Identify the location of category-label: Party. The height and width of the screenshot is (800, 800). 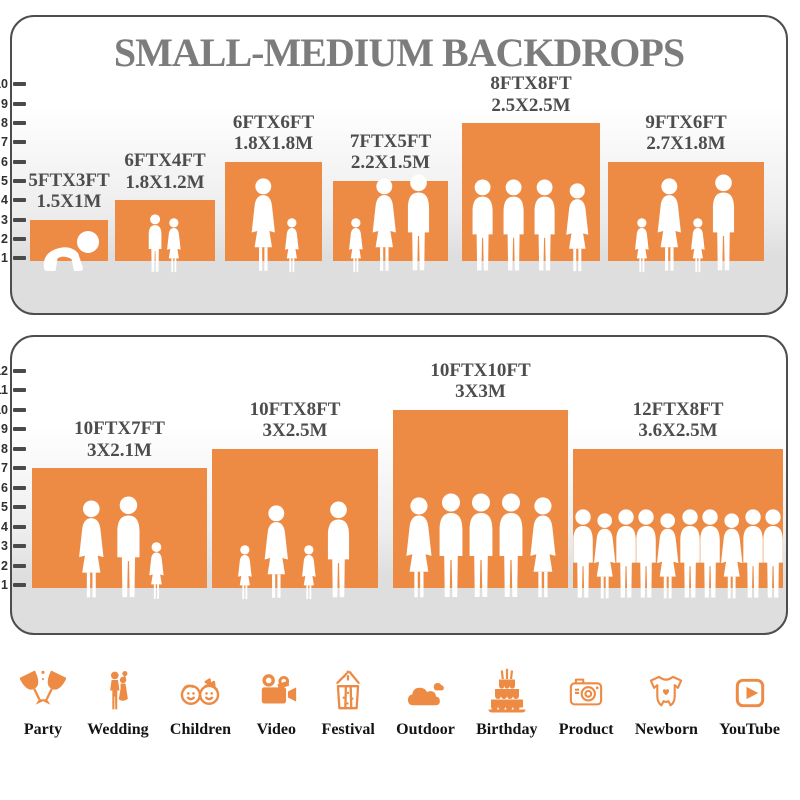
(43, 729).